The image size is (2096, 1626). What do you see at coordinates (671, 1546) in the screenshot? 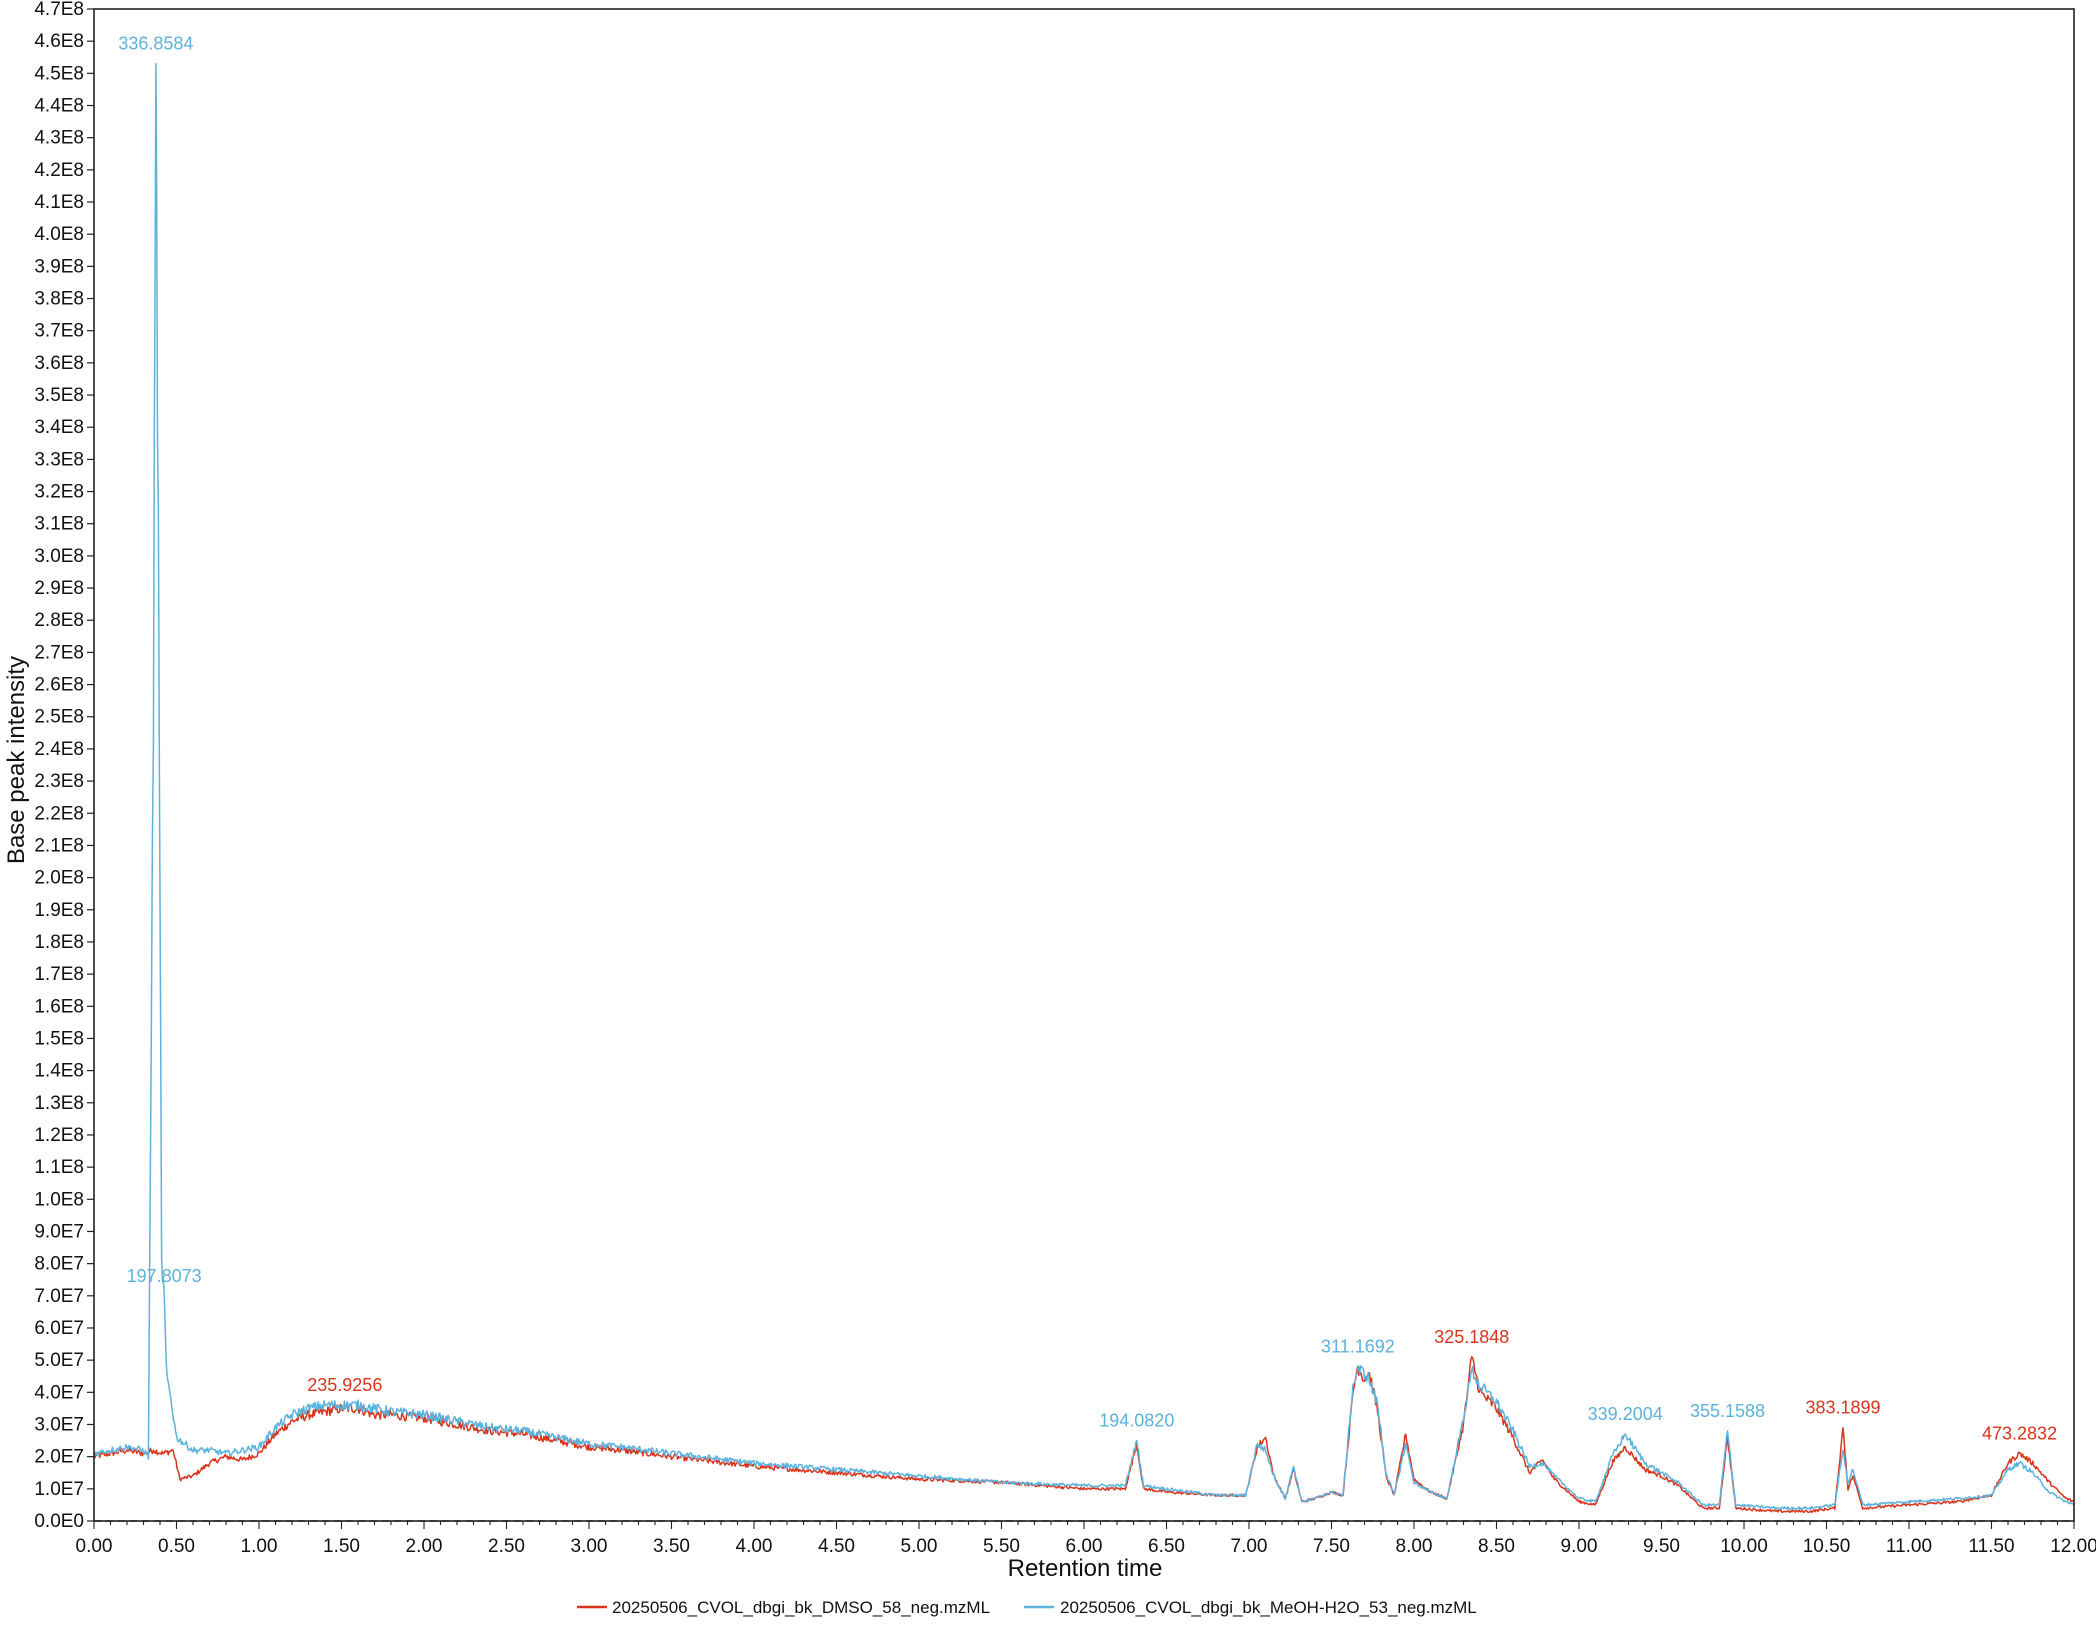
I see `x-tick-label: 3.50` at bounding box center [671, 1546].